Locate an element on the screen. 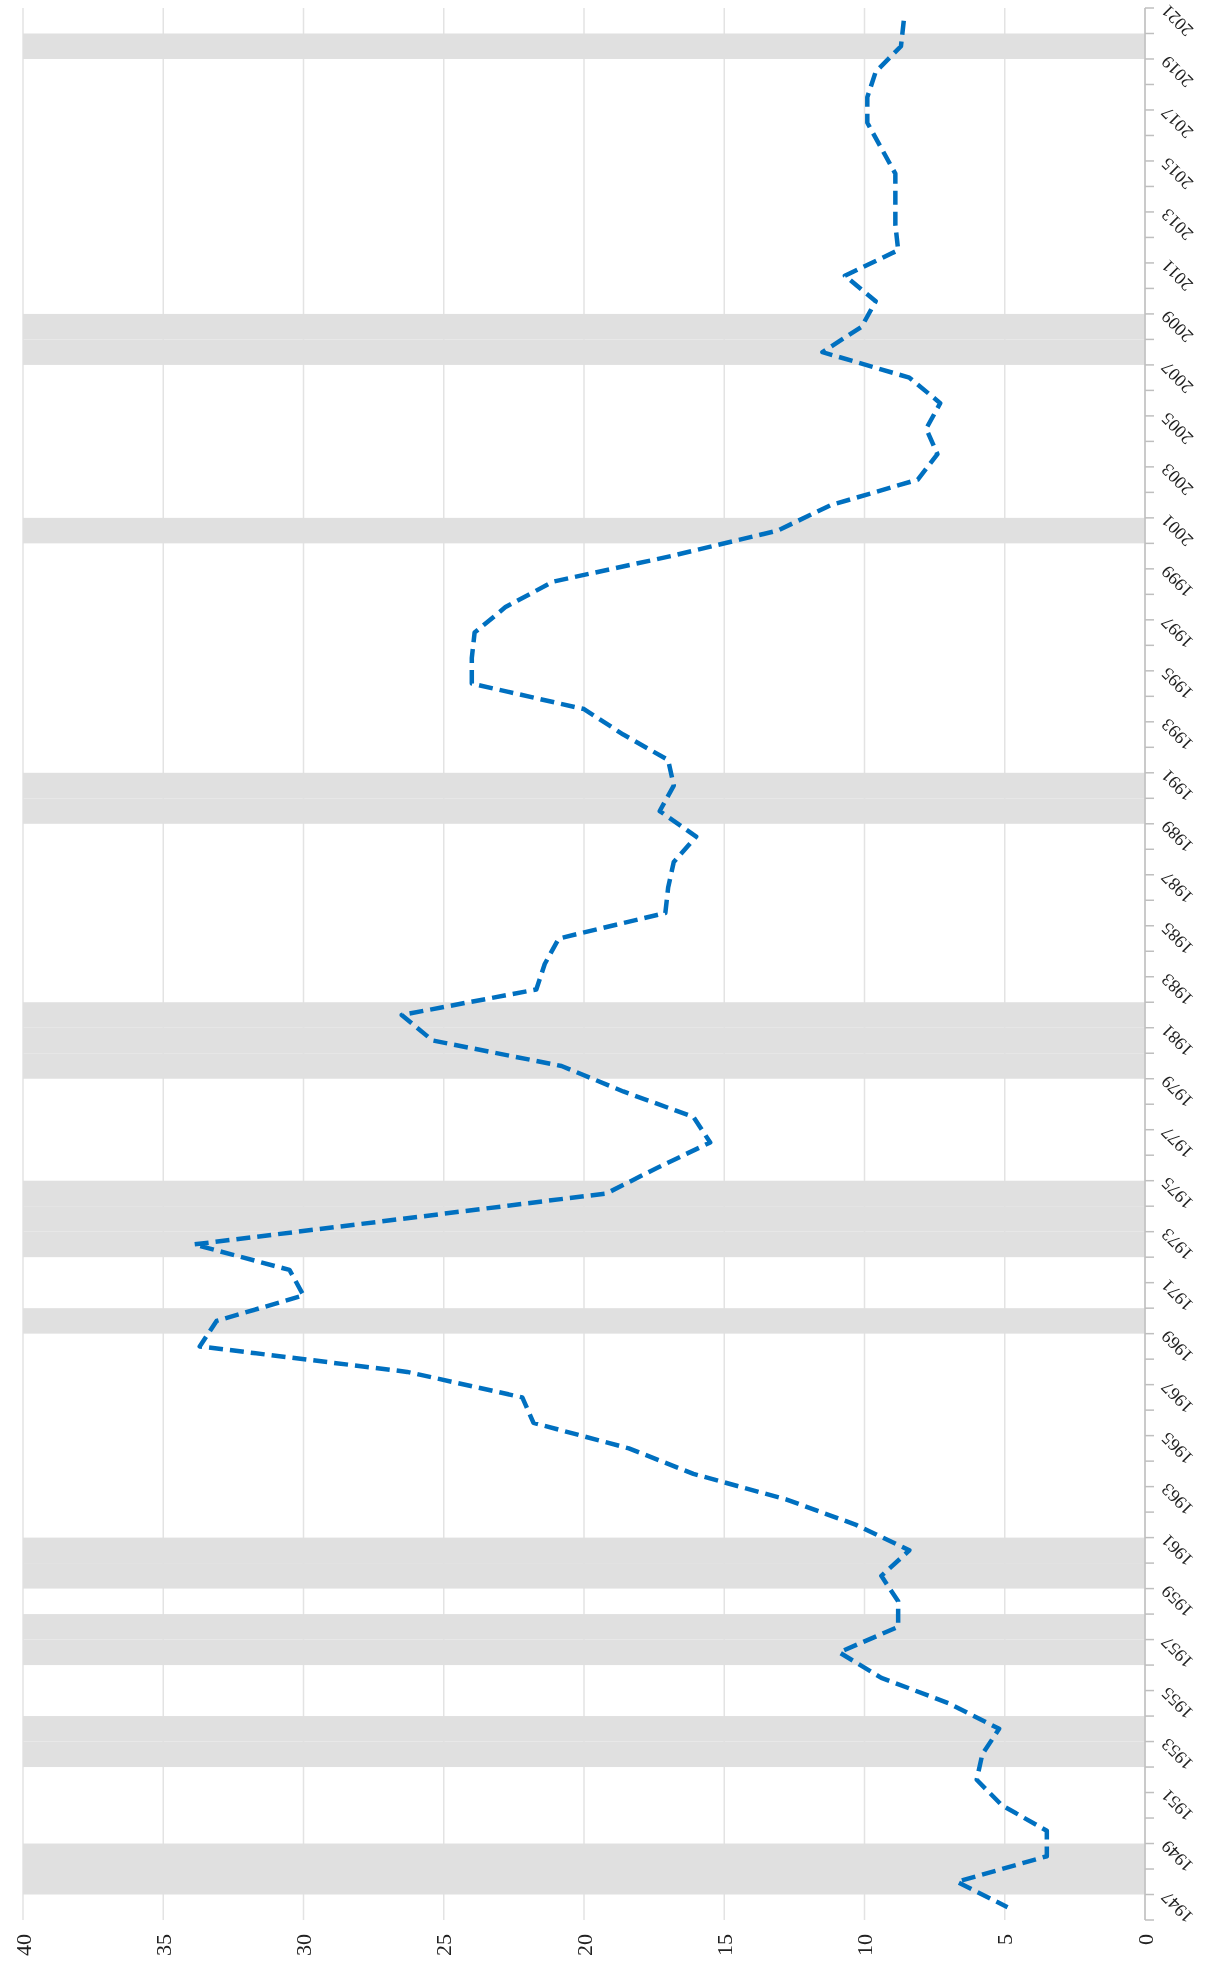 The image size is (1215, 1980). y-tick-label: 1947 is located at coordinates (1177, 1907).